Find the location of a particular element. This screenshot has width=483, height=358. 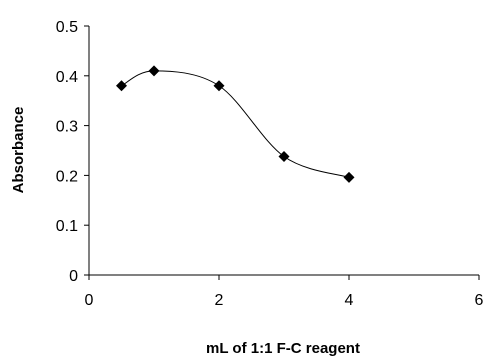

y-tick-label: 0.5 is located at coordinates (67, 27).